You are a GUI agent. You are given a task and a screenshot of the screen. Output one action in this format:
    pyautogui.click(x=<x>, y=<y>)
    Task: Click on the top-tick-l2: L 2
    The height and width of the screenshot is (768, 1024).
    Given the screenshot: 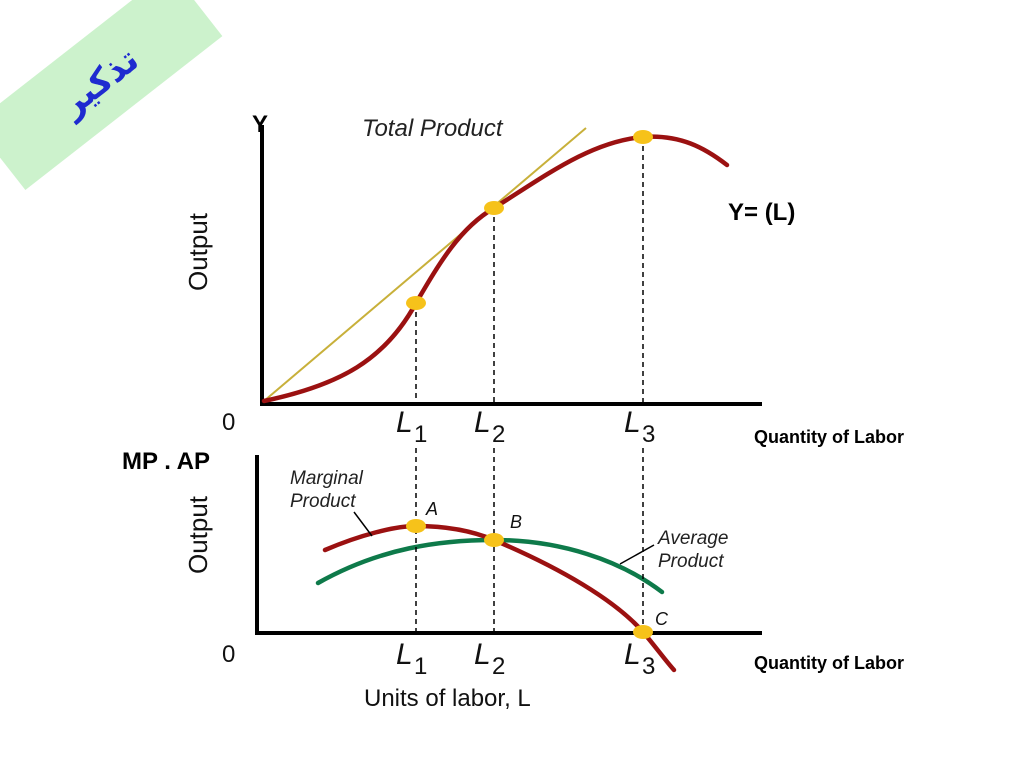 What is the action you would take?
    pyautogui.click(x=489, y=427)
    